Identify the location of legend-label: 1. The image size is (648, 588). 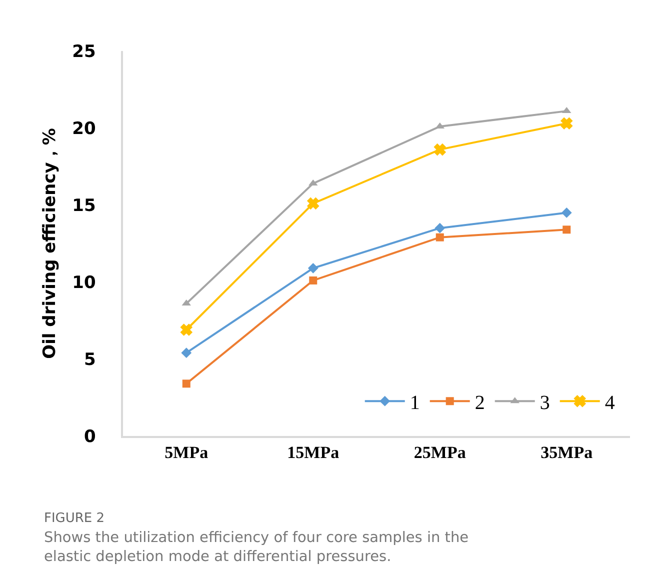
(415, 403).